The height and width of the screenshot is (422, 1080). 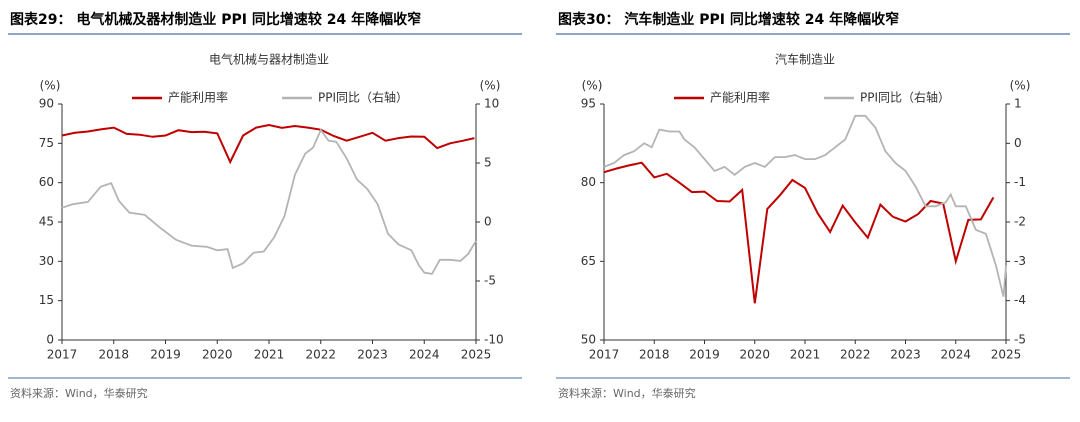 What do you see at coordinates (588, 340) in the screenshot?
I see `y-tick-label: 50` at bounding box center [588, 340].